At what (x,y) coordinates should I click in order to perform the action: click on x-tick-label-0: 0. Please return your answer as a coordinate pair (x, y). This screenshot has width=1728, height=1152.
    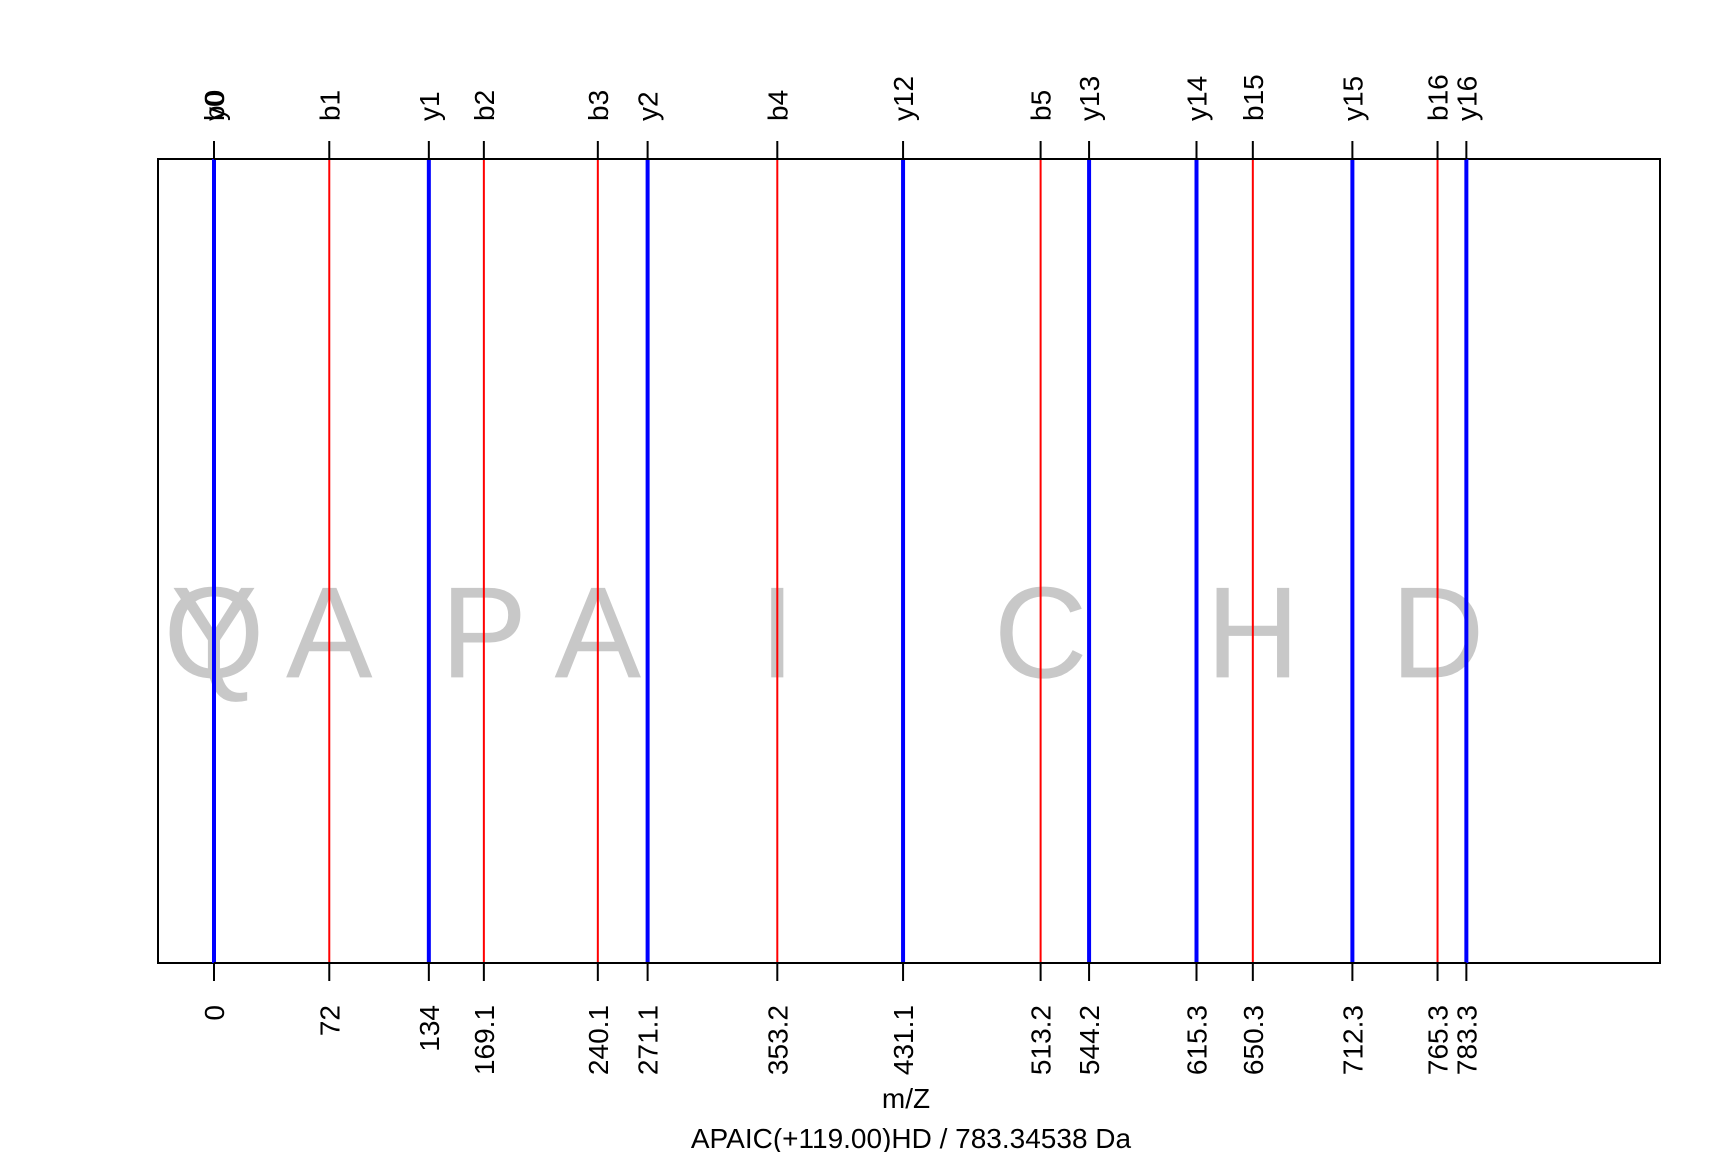
    Looking at the image, I should click on (214, 1013).